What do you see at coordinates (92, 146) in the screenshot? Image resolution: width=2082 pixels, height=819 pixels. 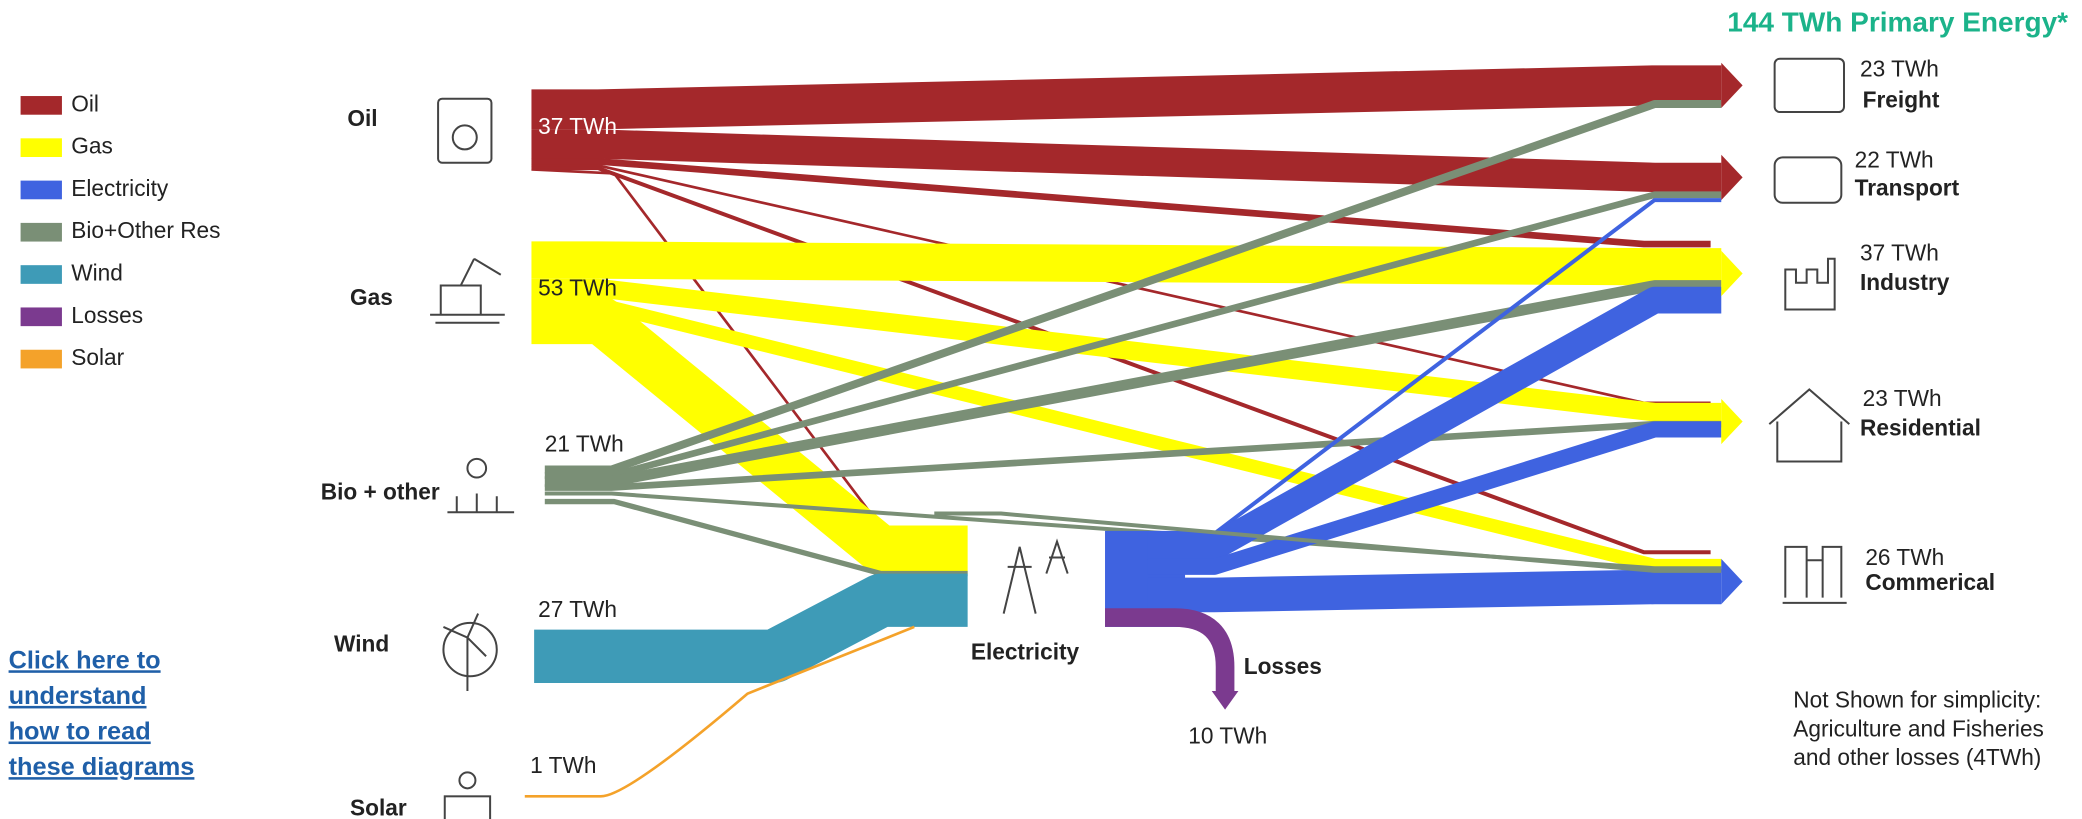 I see `legend-label: Gas` at bounding box center [92, 146].